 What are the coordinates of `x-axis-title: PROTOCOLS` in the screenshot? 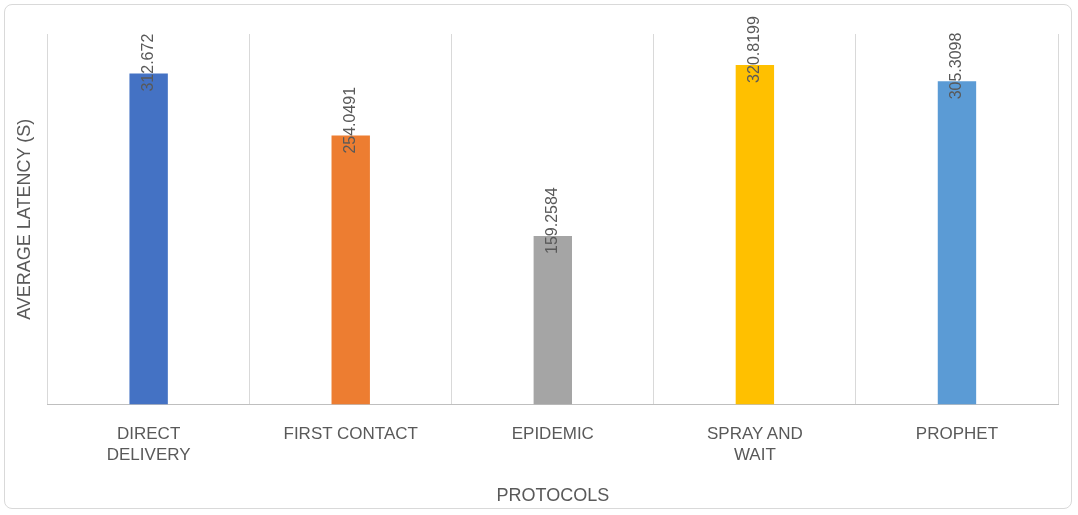 It's located at (553, 495).